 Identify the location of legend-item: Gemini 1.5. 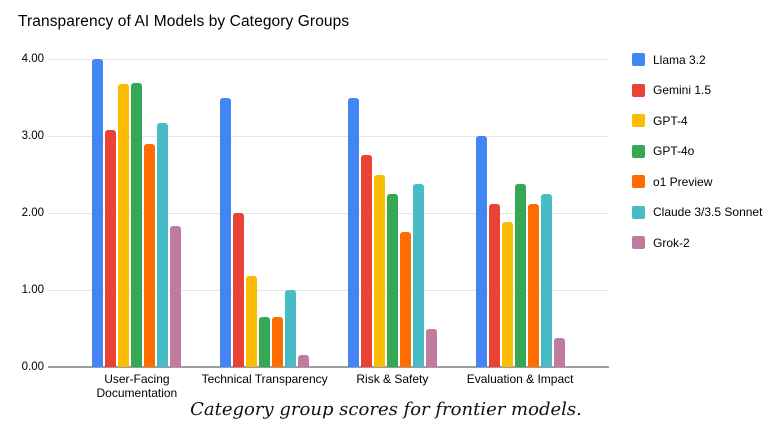
(697, 90).